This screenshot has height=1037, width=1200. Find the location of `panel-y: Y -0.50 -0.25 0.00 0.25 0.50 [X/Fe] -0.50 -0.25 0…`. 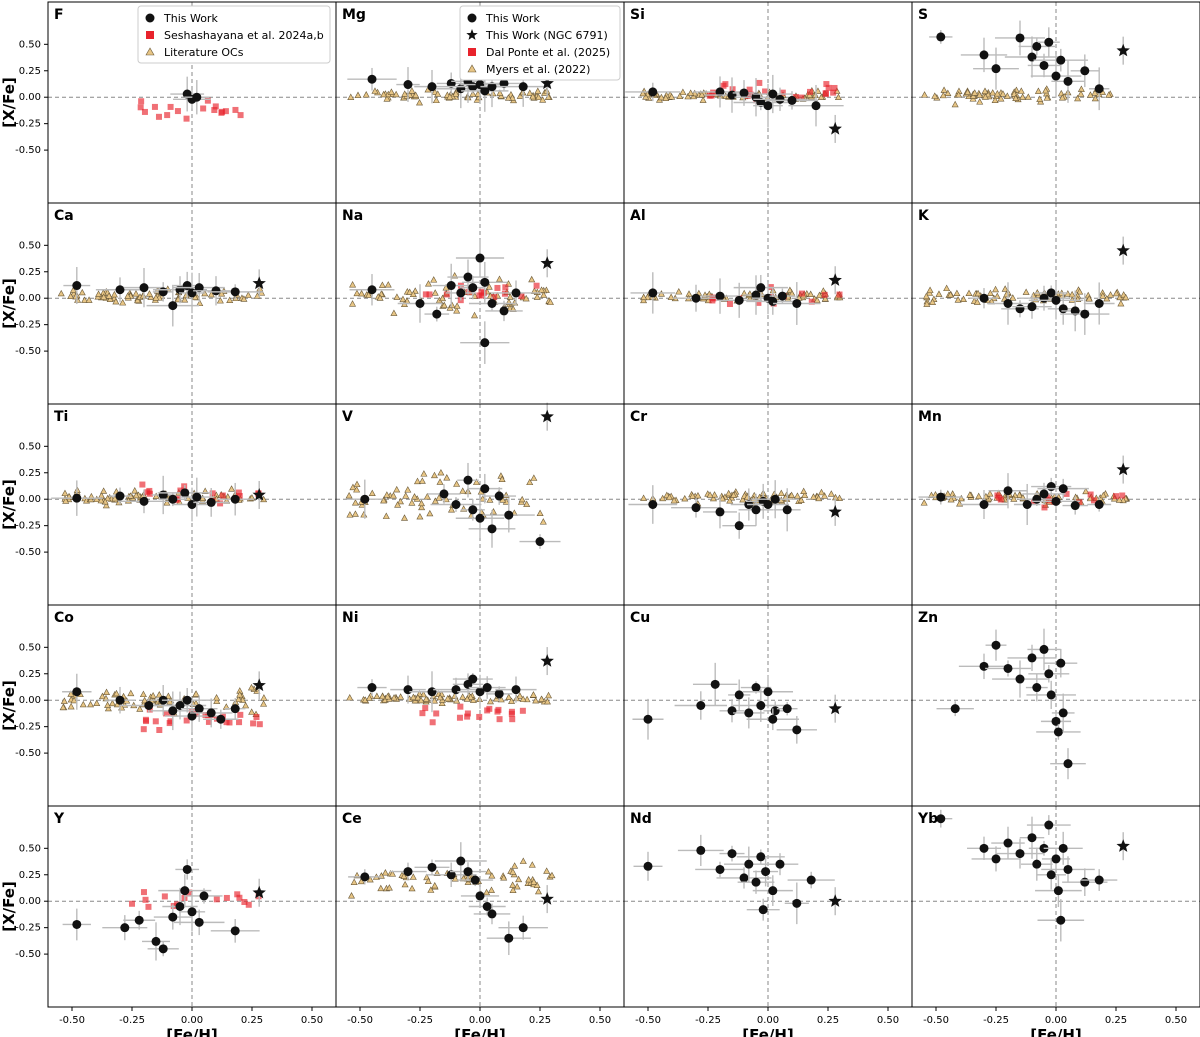

panel-y: Y -0.50 -0.25 0.00 0.25 0.50 [X/Fe] -0.50 -0.25 0… is located at coordinates (168, 921).